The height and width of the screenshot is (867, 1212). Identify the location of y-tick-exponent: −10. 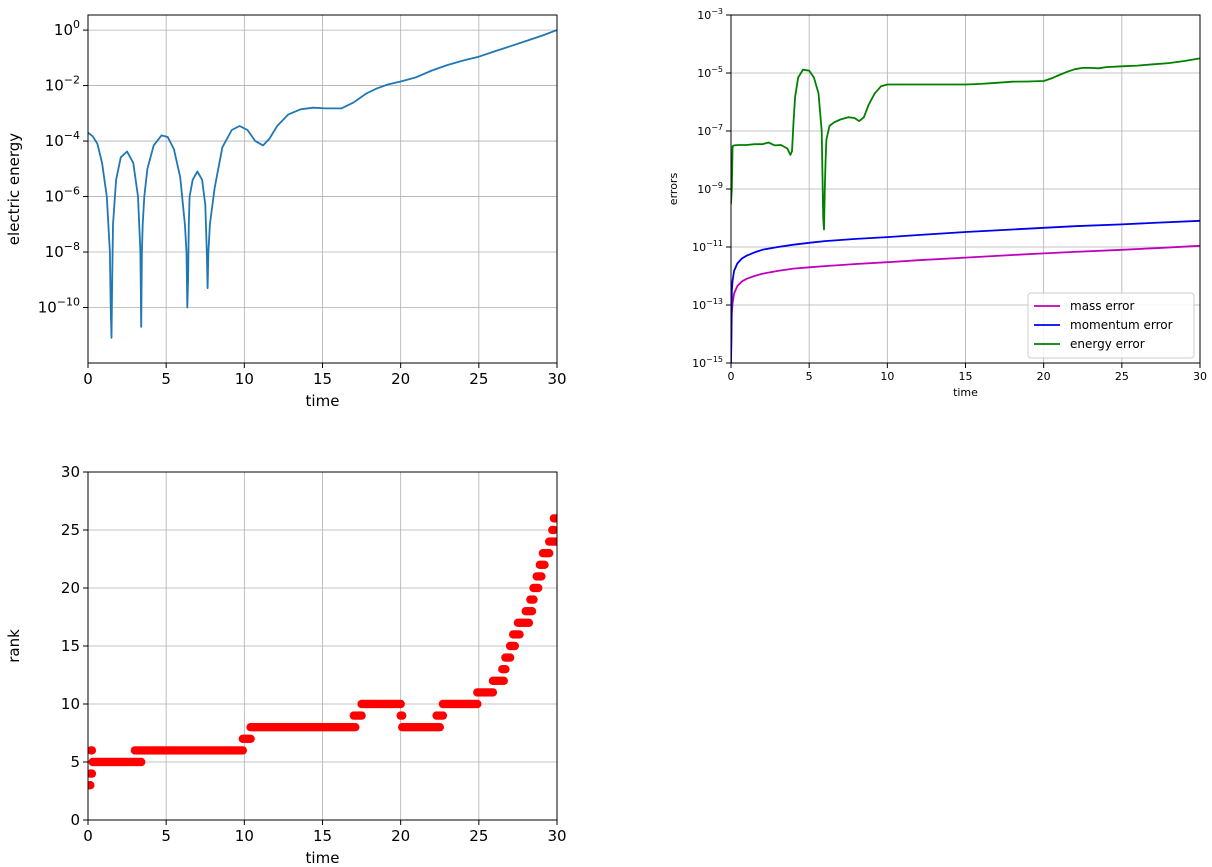
(68, 302).